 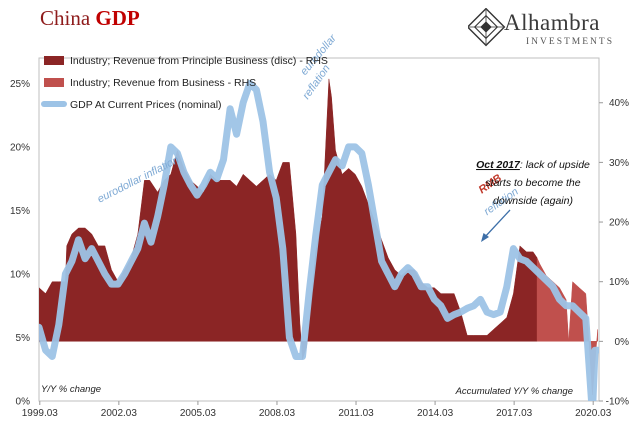 I want to click on legend-swatch-principle, so click(x=54, y=60).